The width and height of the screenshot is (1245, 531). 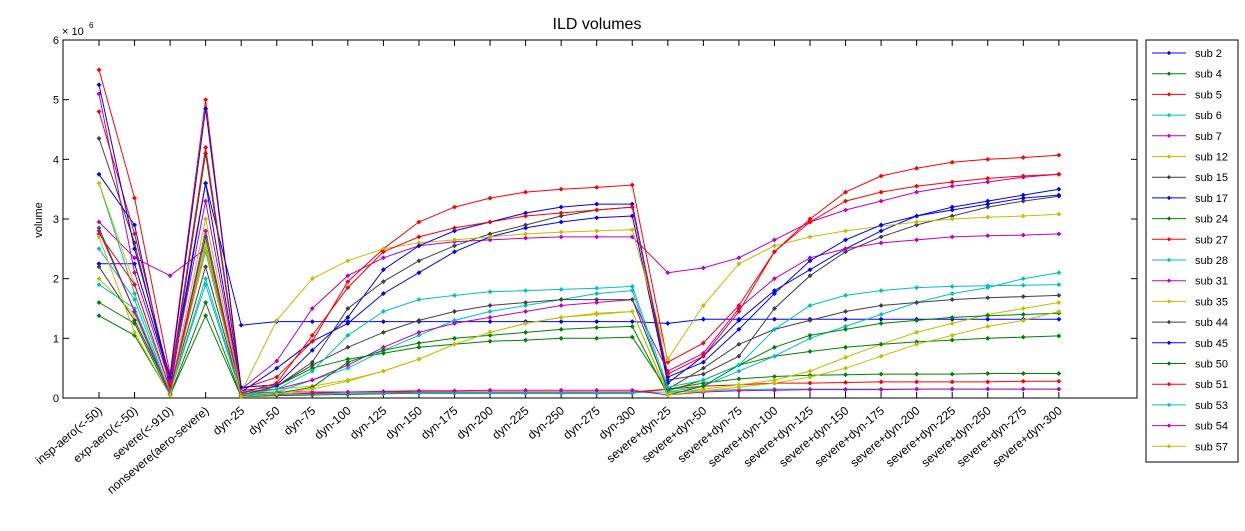 I want to click on legend-item: sub 44, so click(x=1190, y=323).